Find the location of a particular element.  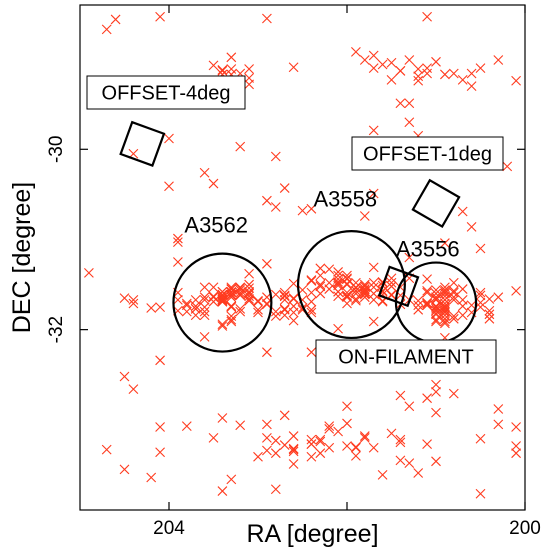

field-label-box is located at coordinates (427, 153).